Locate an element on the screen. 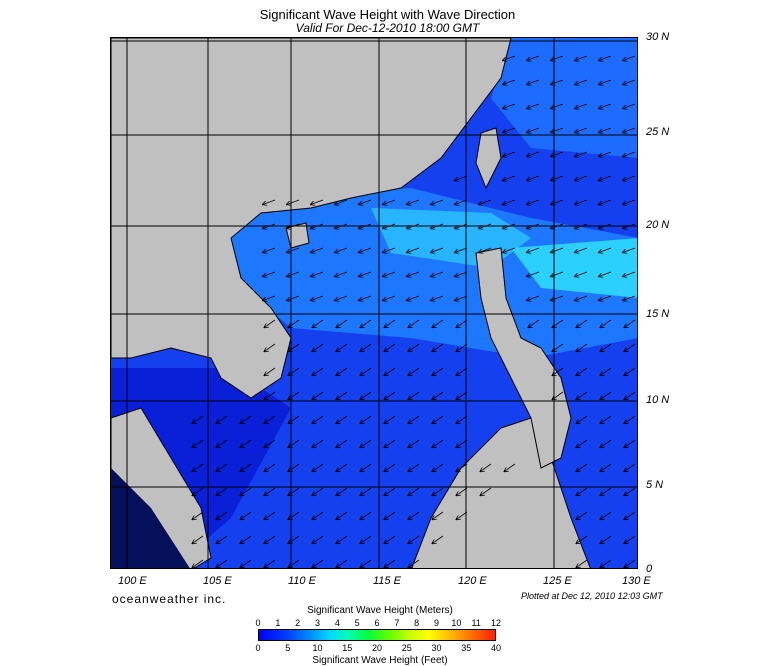 The image size is (775, 666). colorbar-tick: 5 is located at coordinates (357, 623).